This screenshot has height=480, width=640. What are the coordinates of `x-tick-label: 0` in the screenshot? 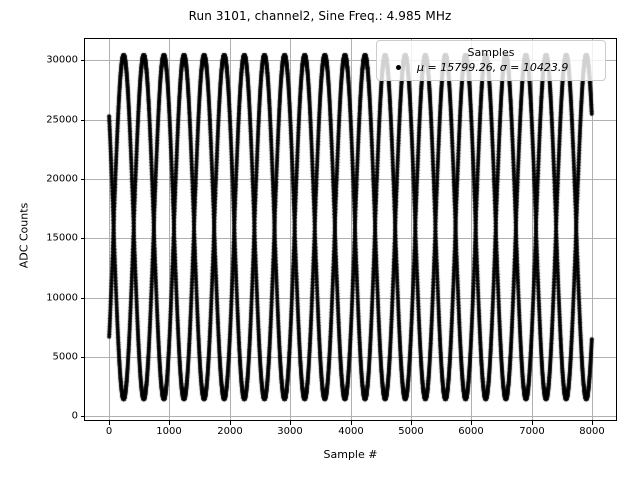 It's located at (109, 431).